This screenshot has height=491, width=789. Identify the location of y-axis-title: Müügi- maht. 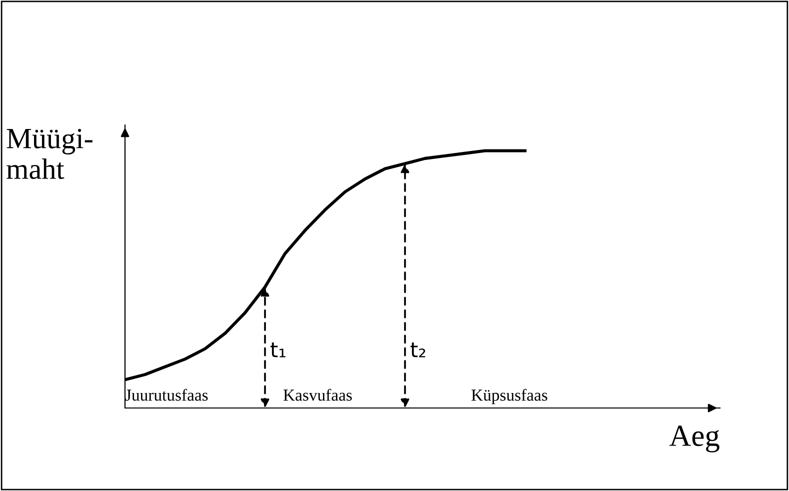
(49, 154).